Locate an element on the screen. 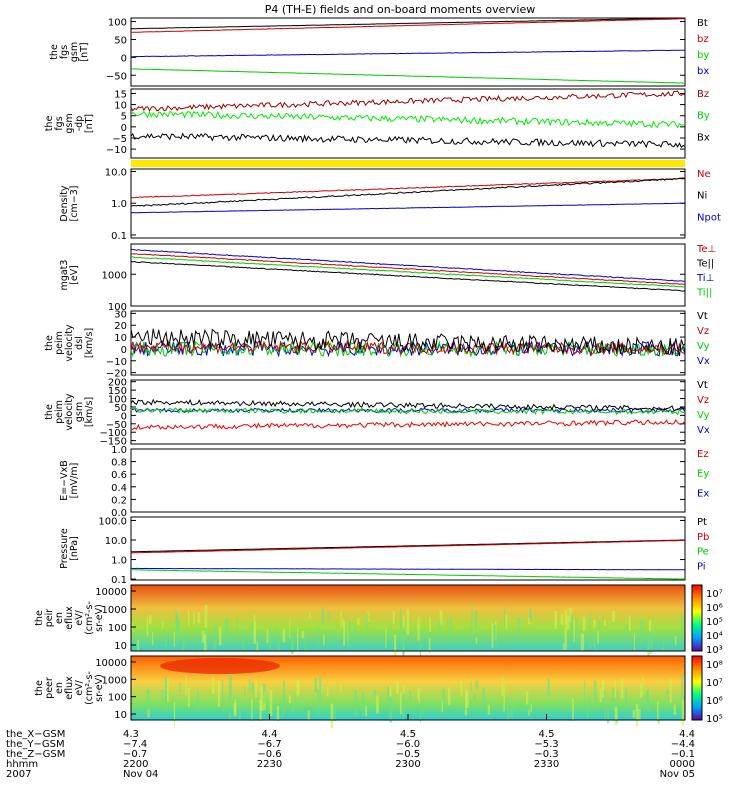 The height and width of the screenshot is (800, 750). y-axis-label: en is located at coordinates (59, 688).